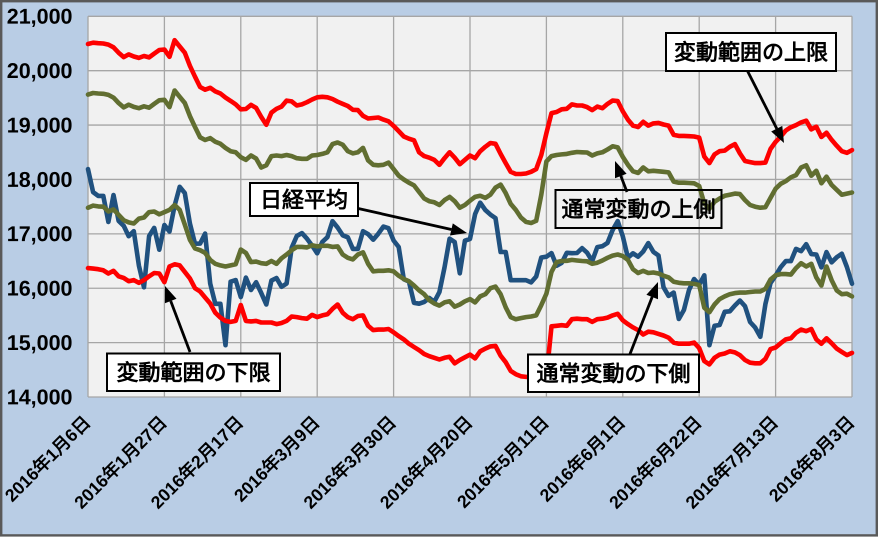 The width and height of the screenshot is (878, 542). Describe the element at coordinates (613, 373) in the screenshot. I see `svg-text: 通常変動の下側` at that location.